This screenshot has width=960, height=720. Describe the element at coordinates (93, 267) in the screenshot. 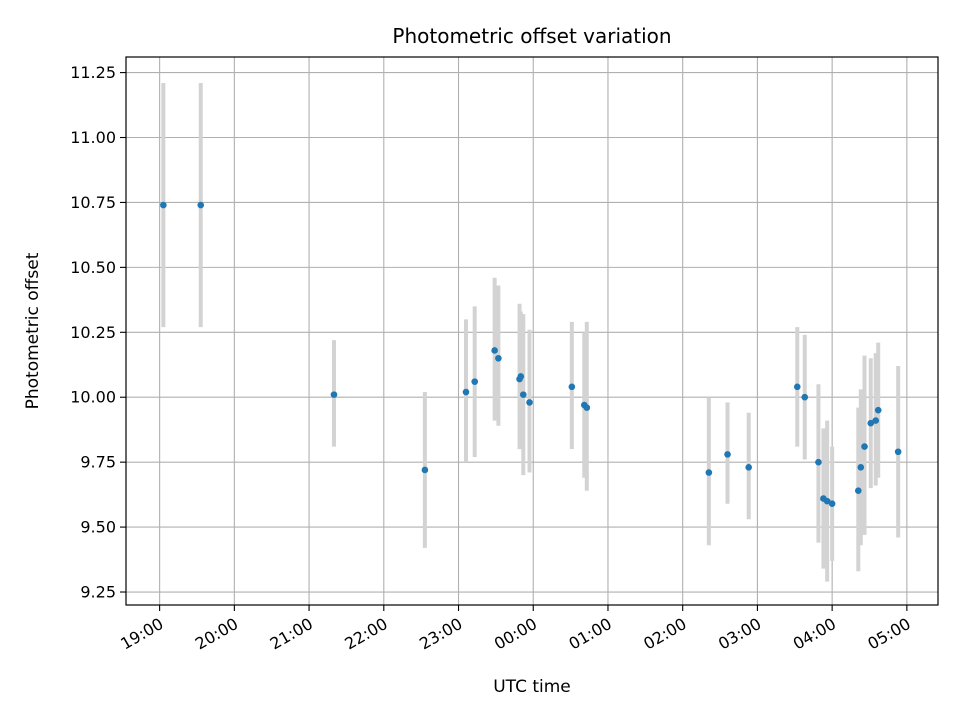

I see `y-tick-label: 10.50` at that location.